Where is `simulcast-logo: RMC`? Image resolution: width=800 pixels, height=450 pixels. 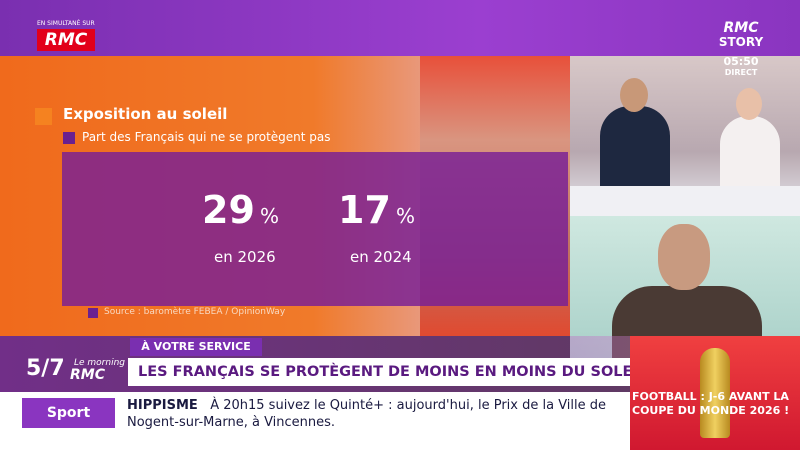
simulcast-logo: RMC is located at coordinates (66, 40).